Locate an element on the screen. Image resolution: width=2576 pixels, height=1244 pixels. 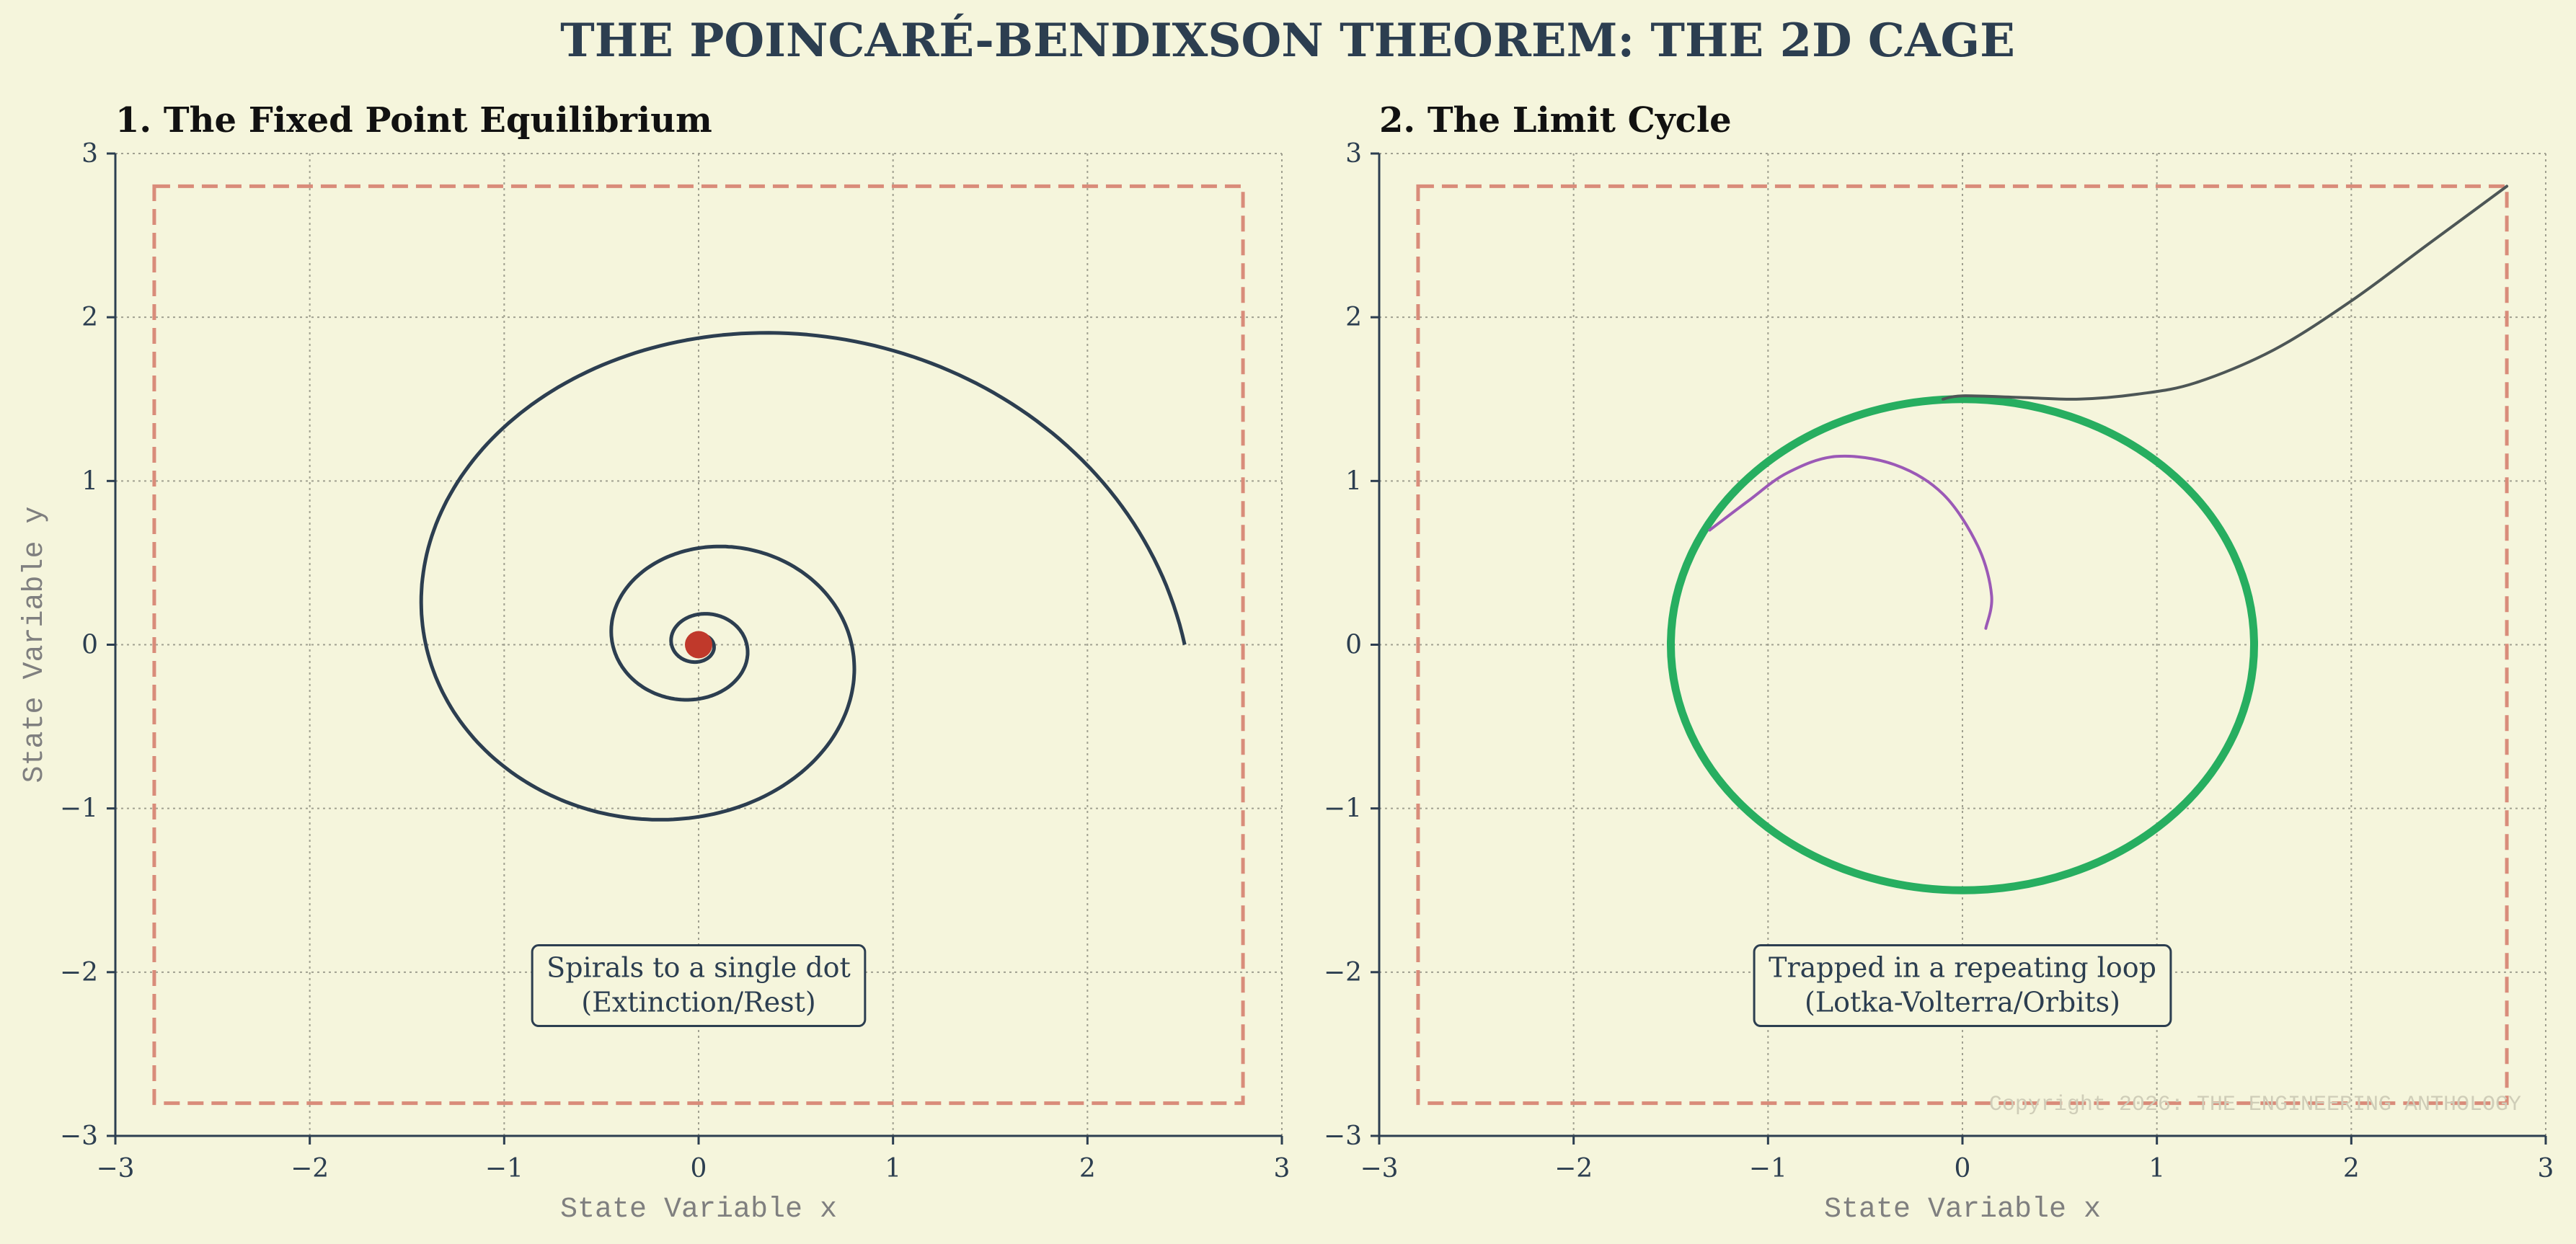
panel-title: 2. The Limit Cycle is located at coordinates (1555, 121).